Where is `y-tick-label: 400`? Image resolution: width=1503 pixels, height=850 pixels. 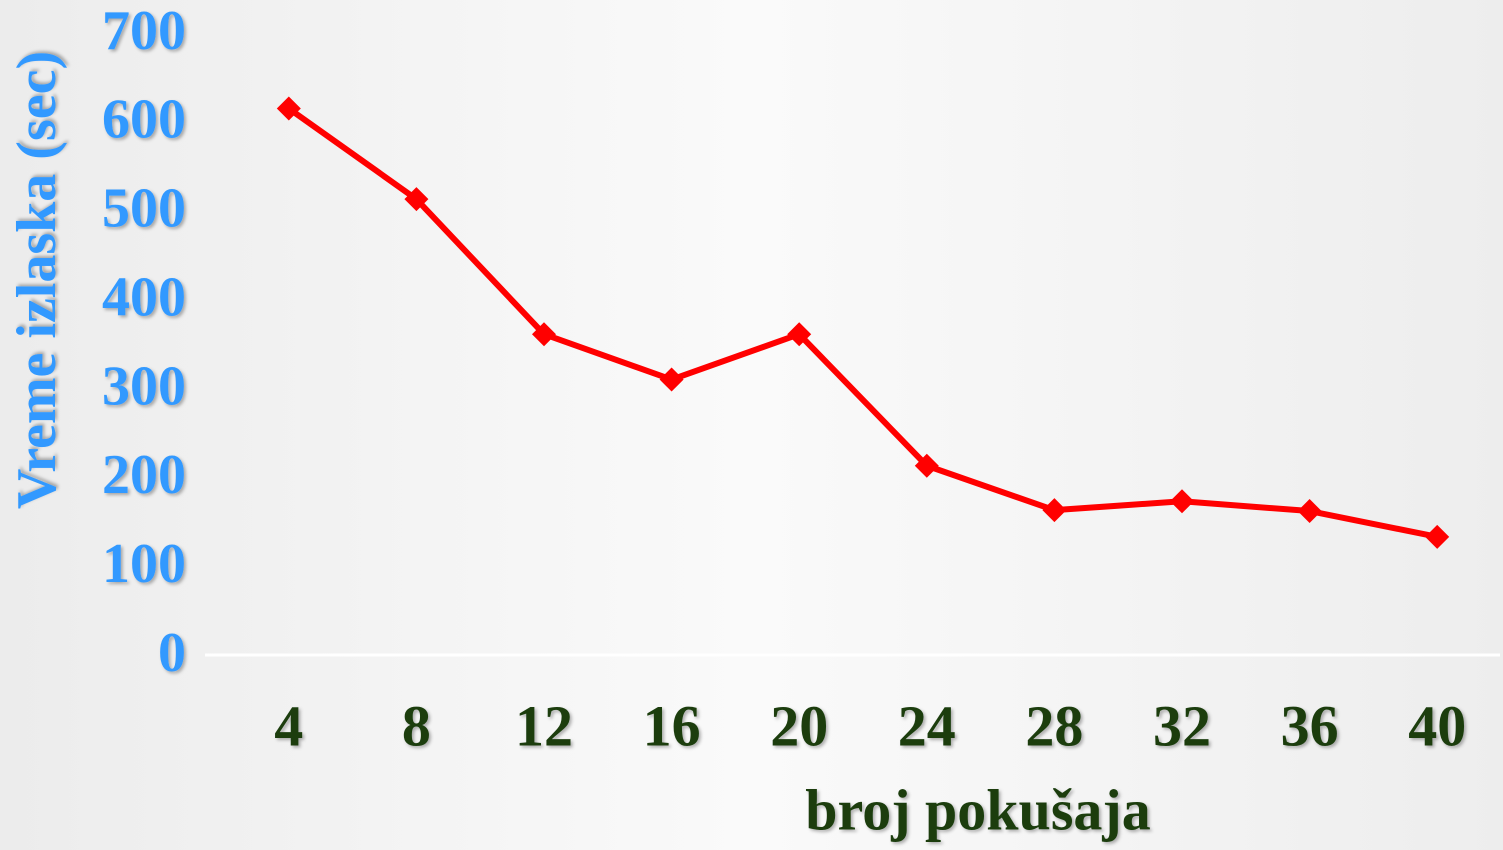
y-tick-label: 400 is located at coordinates (144, 297).